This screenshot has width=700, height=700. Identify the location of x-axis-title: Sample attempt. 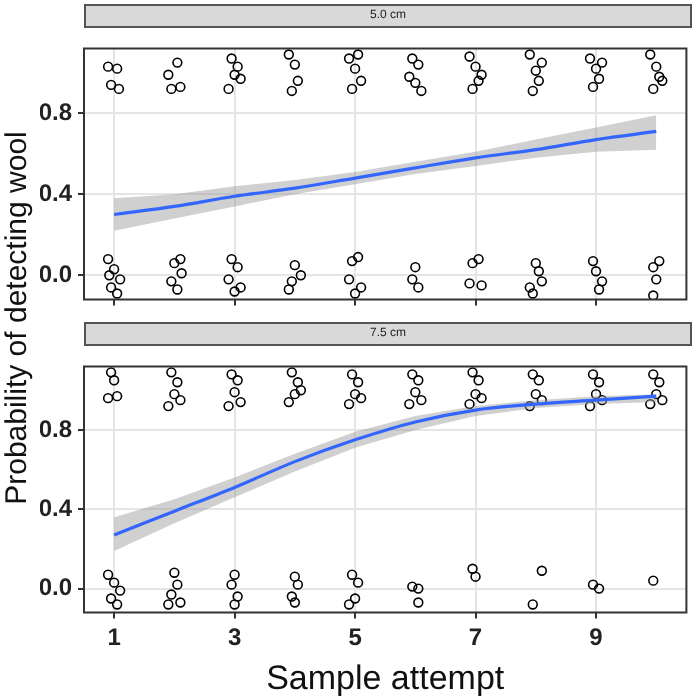
(385, 677).